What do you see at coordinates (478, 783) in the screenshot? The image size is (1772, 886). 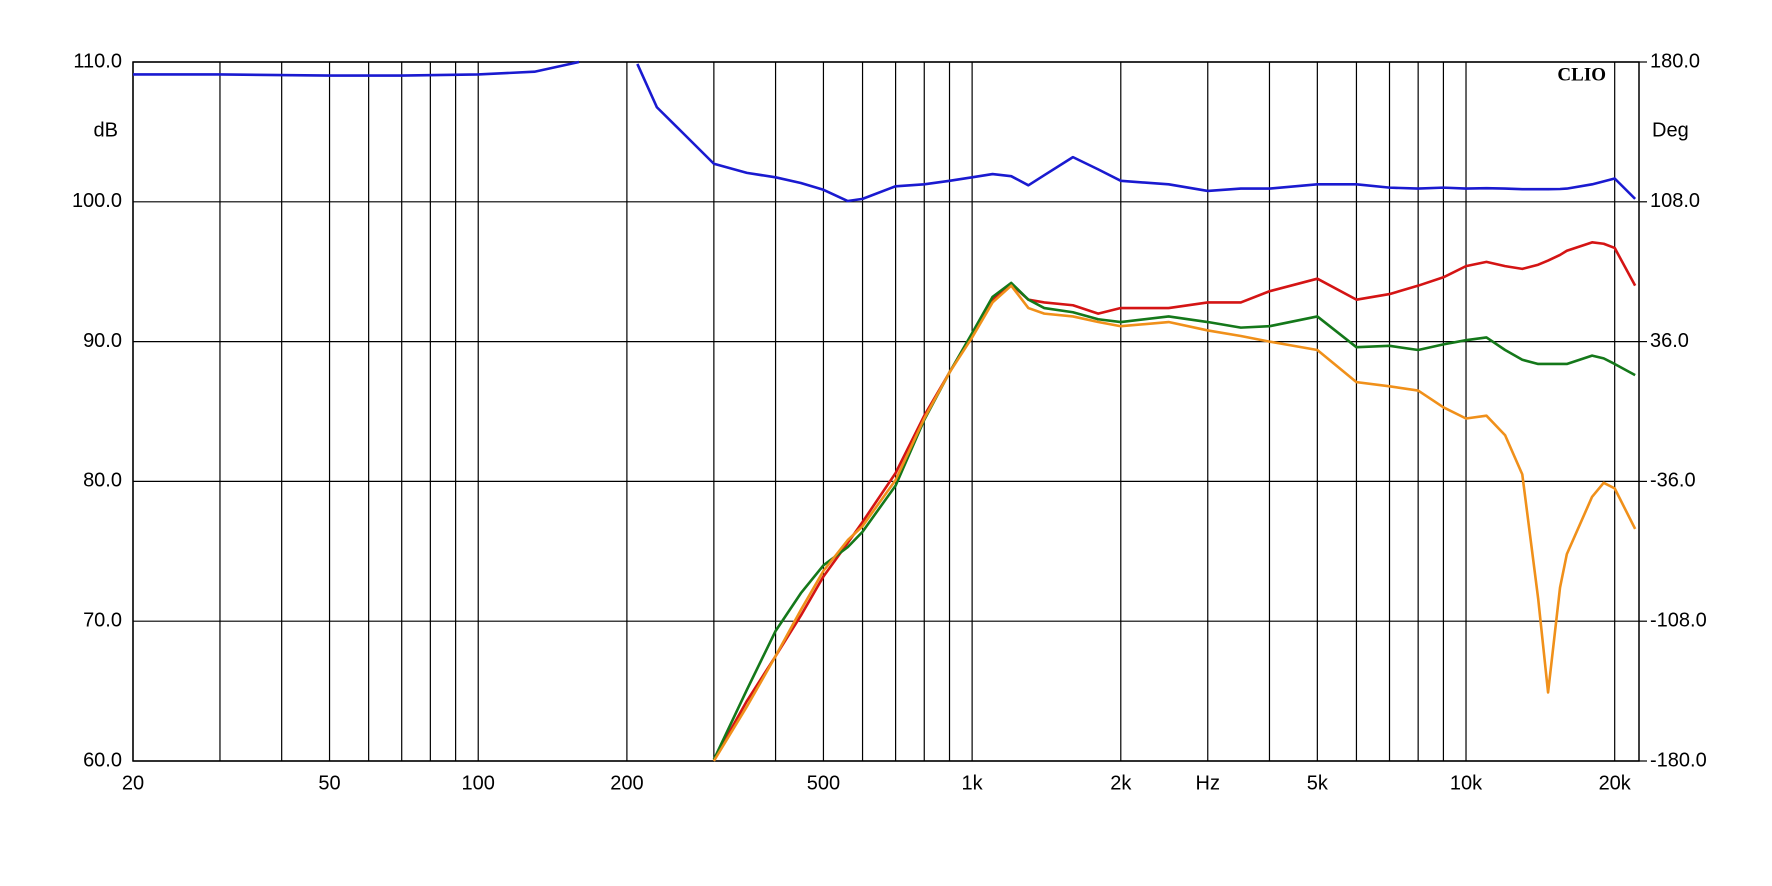 I see `x-tick-label: 100` at bounding box center [478, 783].